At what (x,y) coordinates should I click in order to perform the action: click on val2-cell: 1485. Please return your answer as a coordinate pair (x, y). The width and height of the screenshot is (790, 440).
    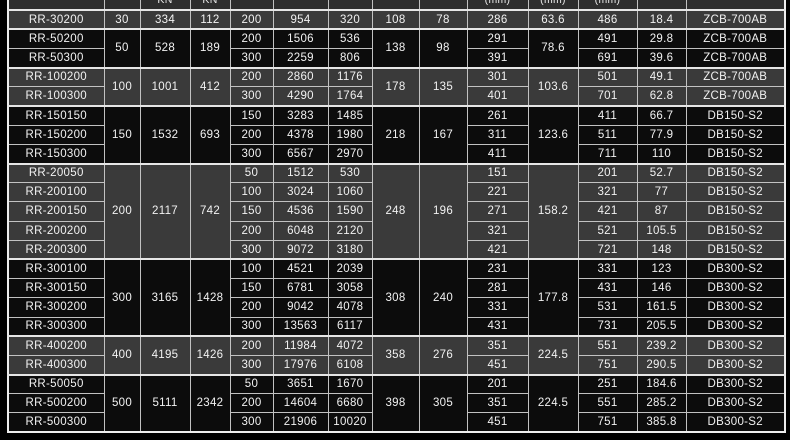
    Looking at the image, I should click on (350, 115).